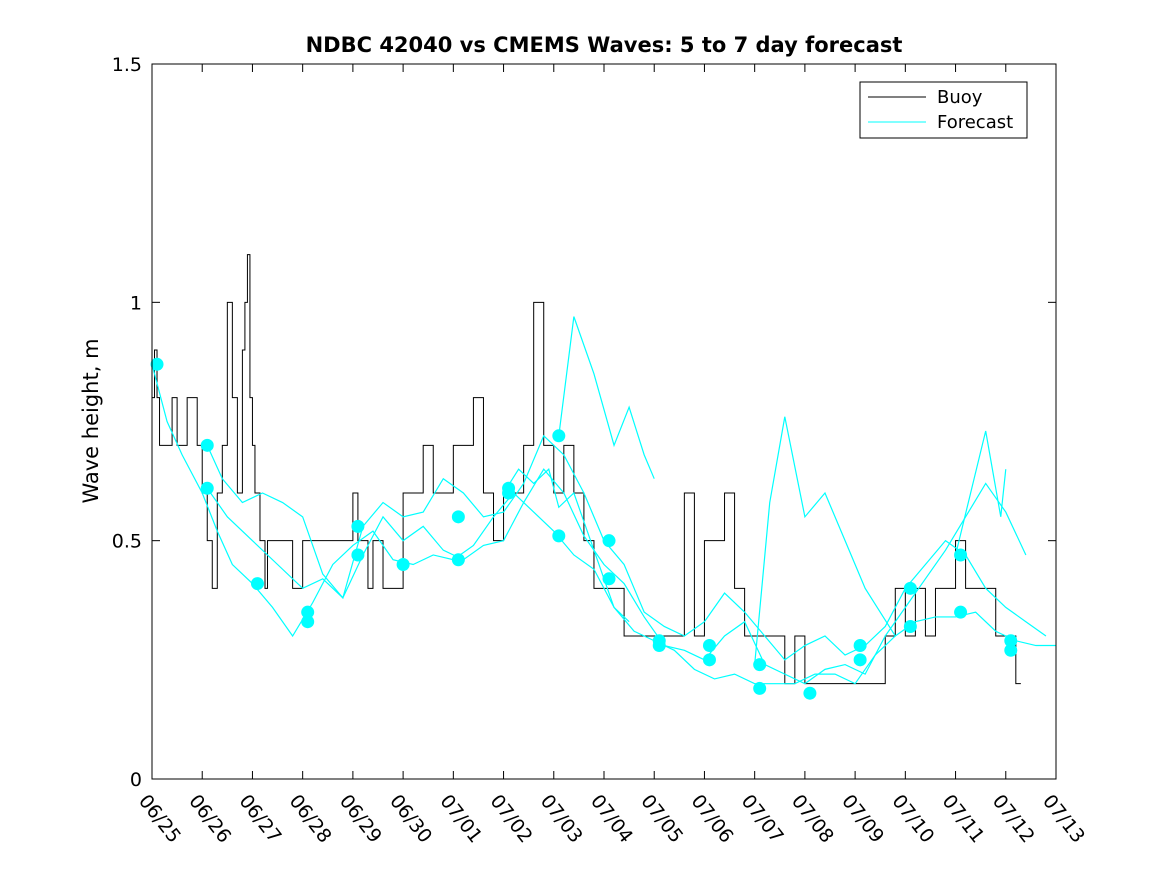 This screenshot has height=875, width=1167. What do you see at coordinates (975, 122) in the screenshot?
I see `legend-forecast-label: Forecast` at bounding box center [975, 122].